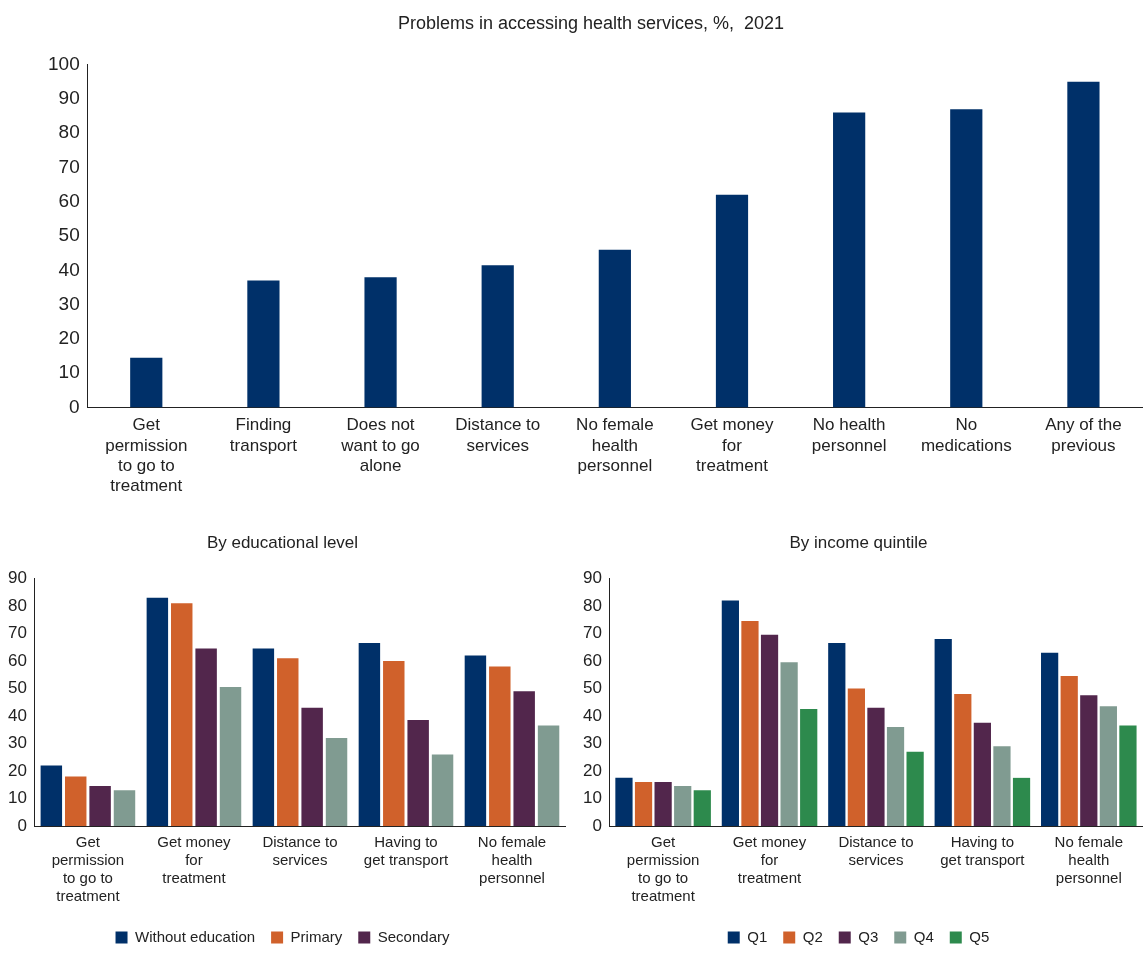  Describe the element at coordinates (263, 435) in the screenshot. I see `x-tick-label: Finding transport` at that location.